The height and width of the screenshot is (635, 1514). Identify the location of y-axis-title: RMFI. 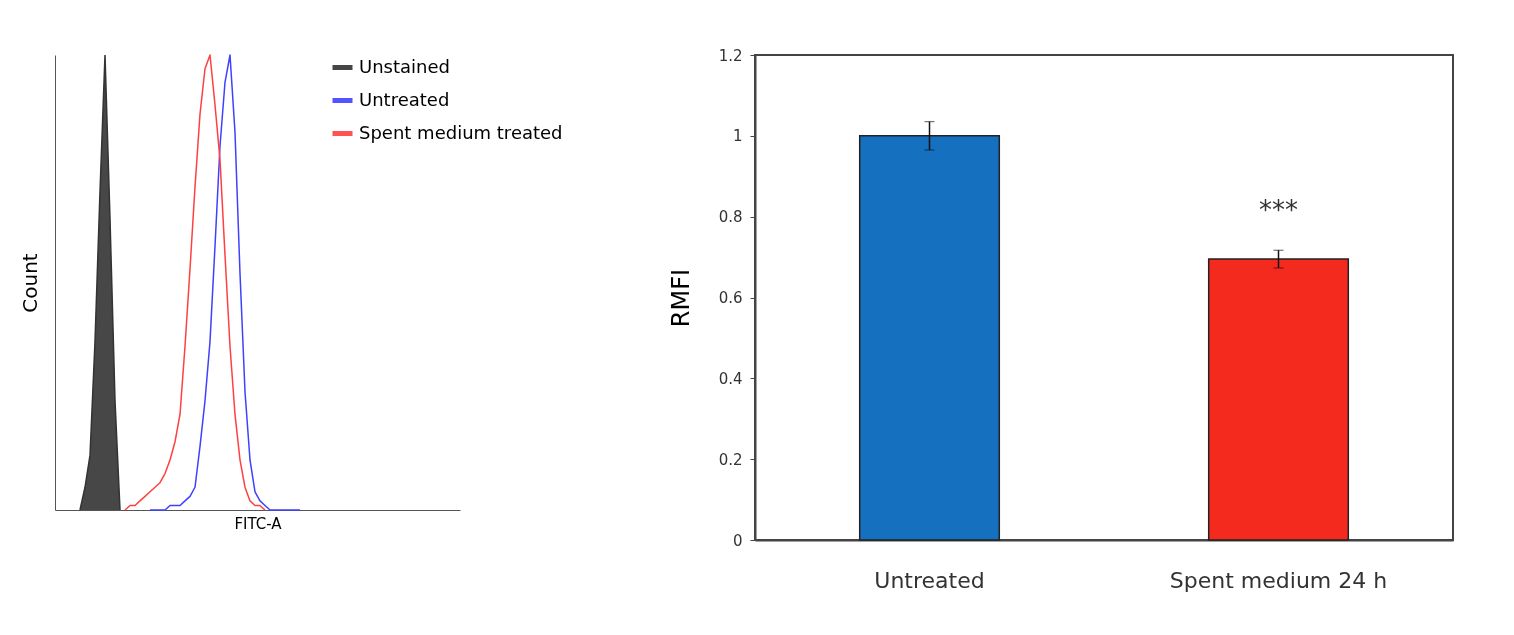
(680, 298).